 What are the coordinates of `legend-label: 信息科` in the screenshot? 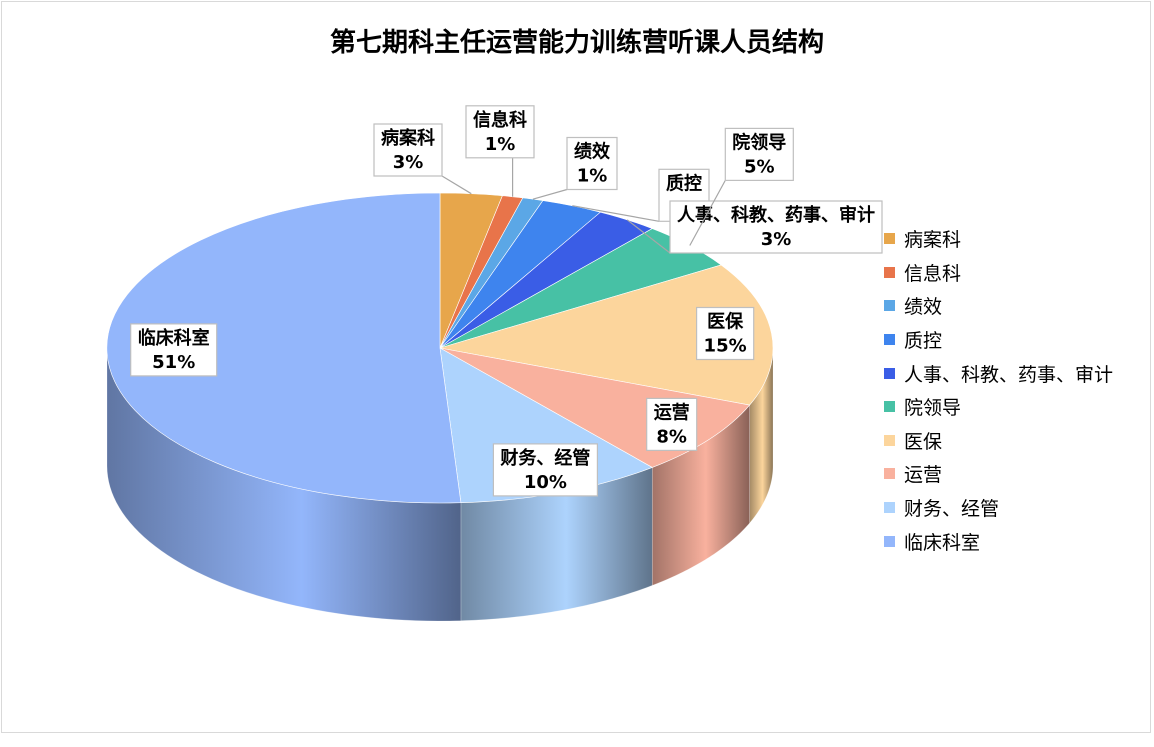 It's located at (933, 273).